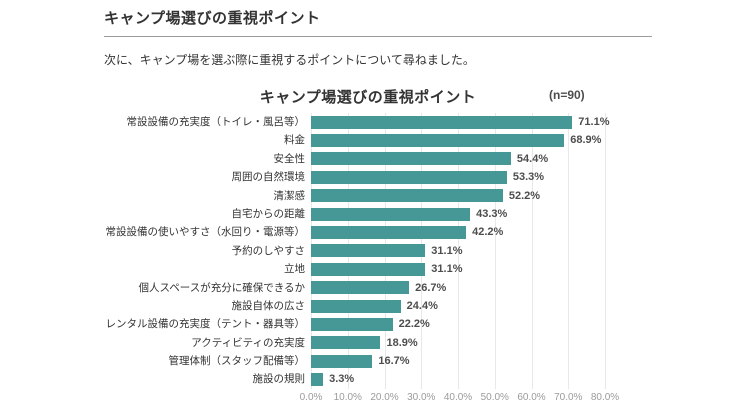 The width and height of the screenshot is (736, 414). What do you see at coordinates (488, 232) in the screenshot?
I see `bar-value-label: 42.2%` at bounding box center [488, 232].